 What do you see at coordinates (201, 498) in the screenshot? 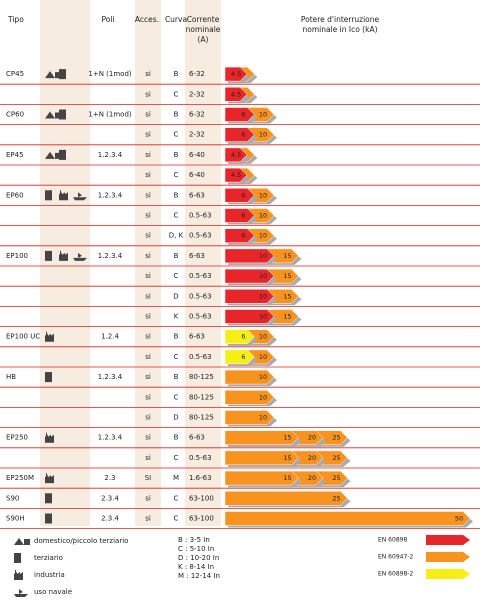
I see `corrente: 63-100` at bounding box center [201, 498].